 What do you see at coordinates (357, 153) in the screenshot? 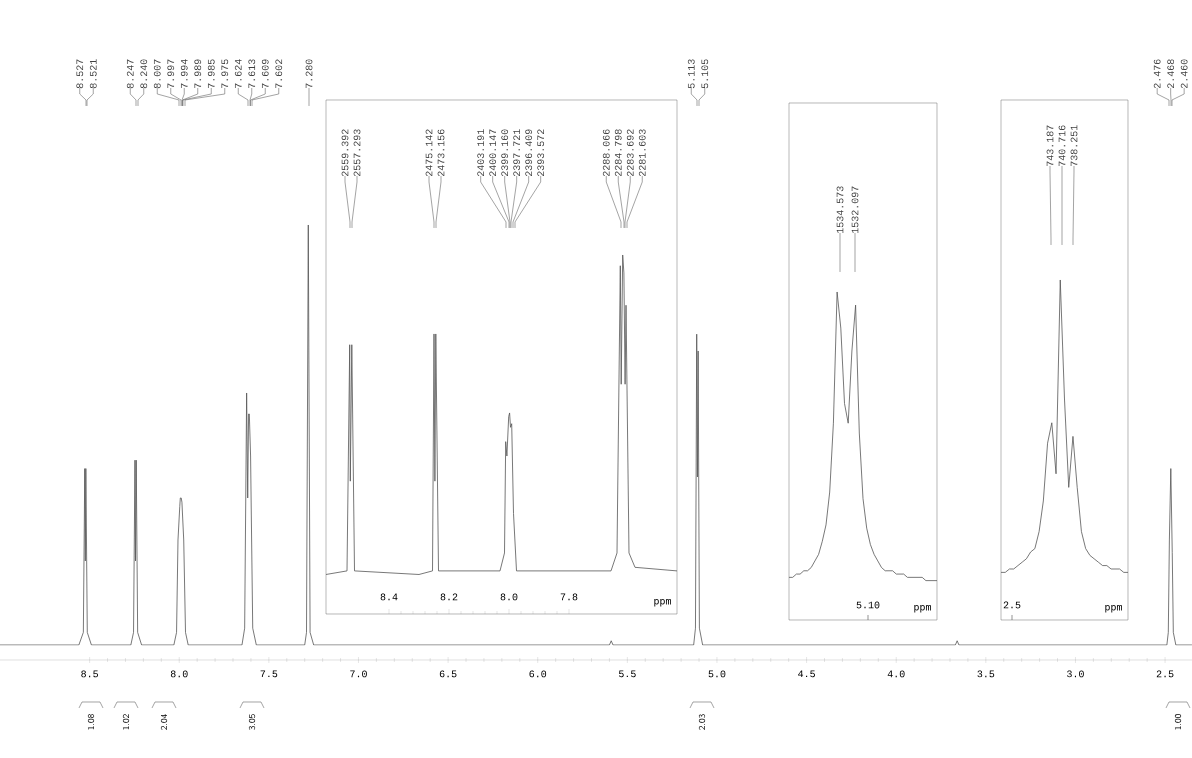
I see `text: 2557.293` at bounding box center [357, 153].